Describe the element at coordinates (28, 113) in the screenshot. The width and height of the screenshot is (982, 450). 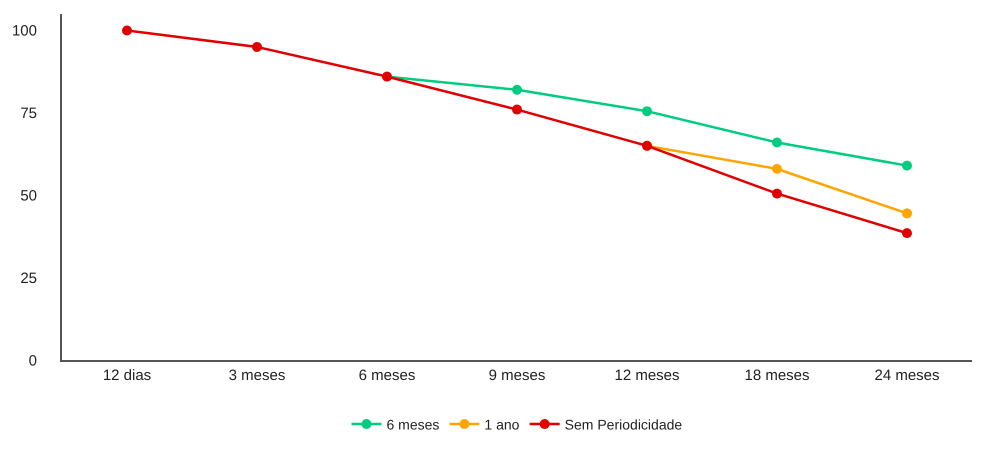
I see `y-tick-label: 75` at that location.